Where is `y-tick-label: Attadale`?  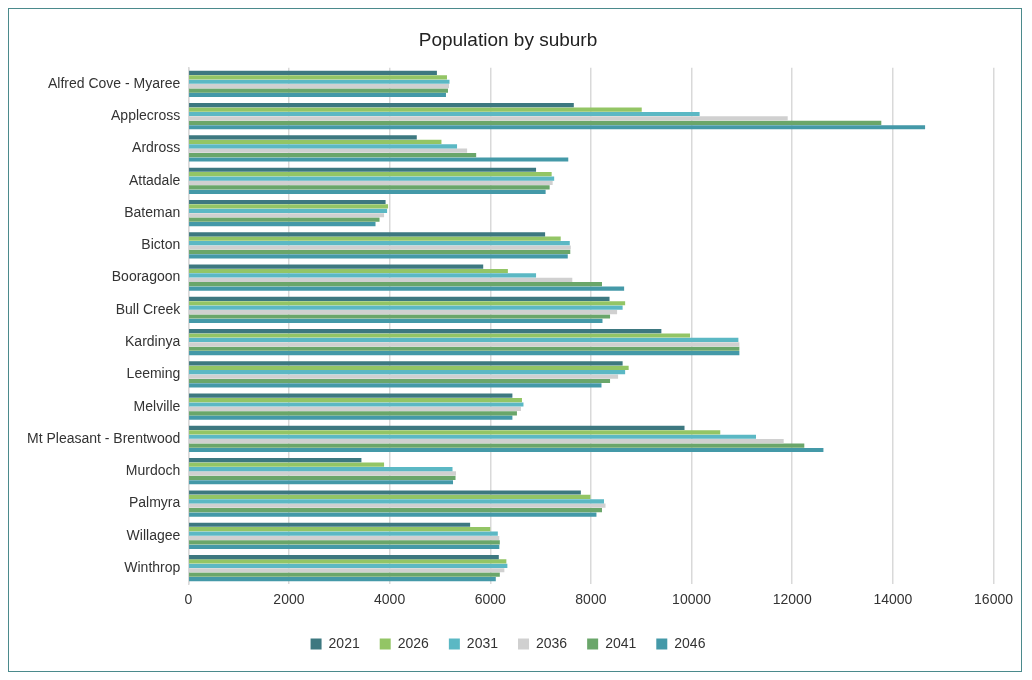 y-tick-label: Attadale is located at coordinates (154, 179).